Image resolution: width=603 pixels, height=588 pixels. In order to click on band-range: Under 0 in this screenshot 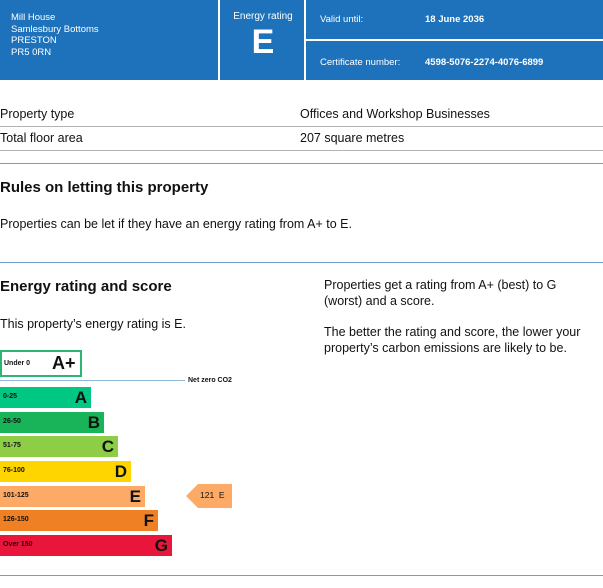, I will do `click(17, 363)`.